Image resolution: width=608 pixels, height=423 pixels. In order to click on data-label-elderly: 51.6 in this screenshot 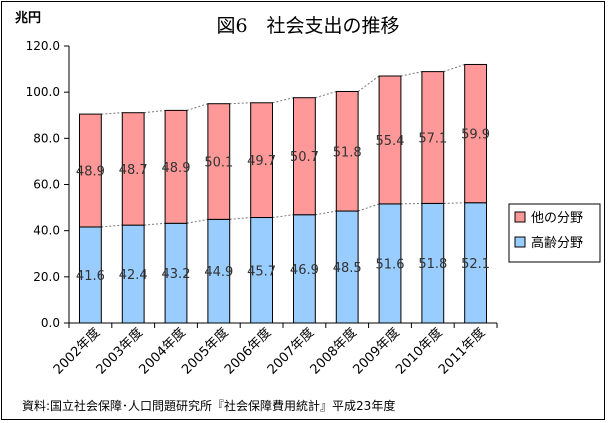, I will do `click(390, 264)`.